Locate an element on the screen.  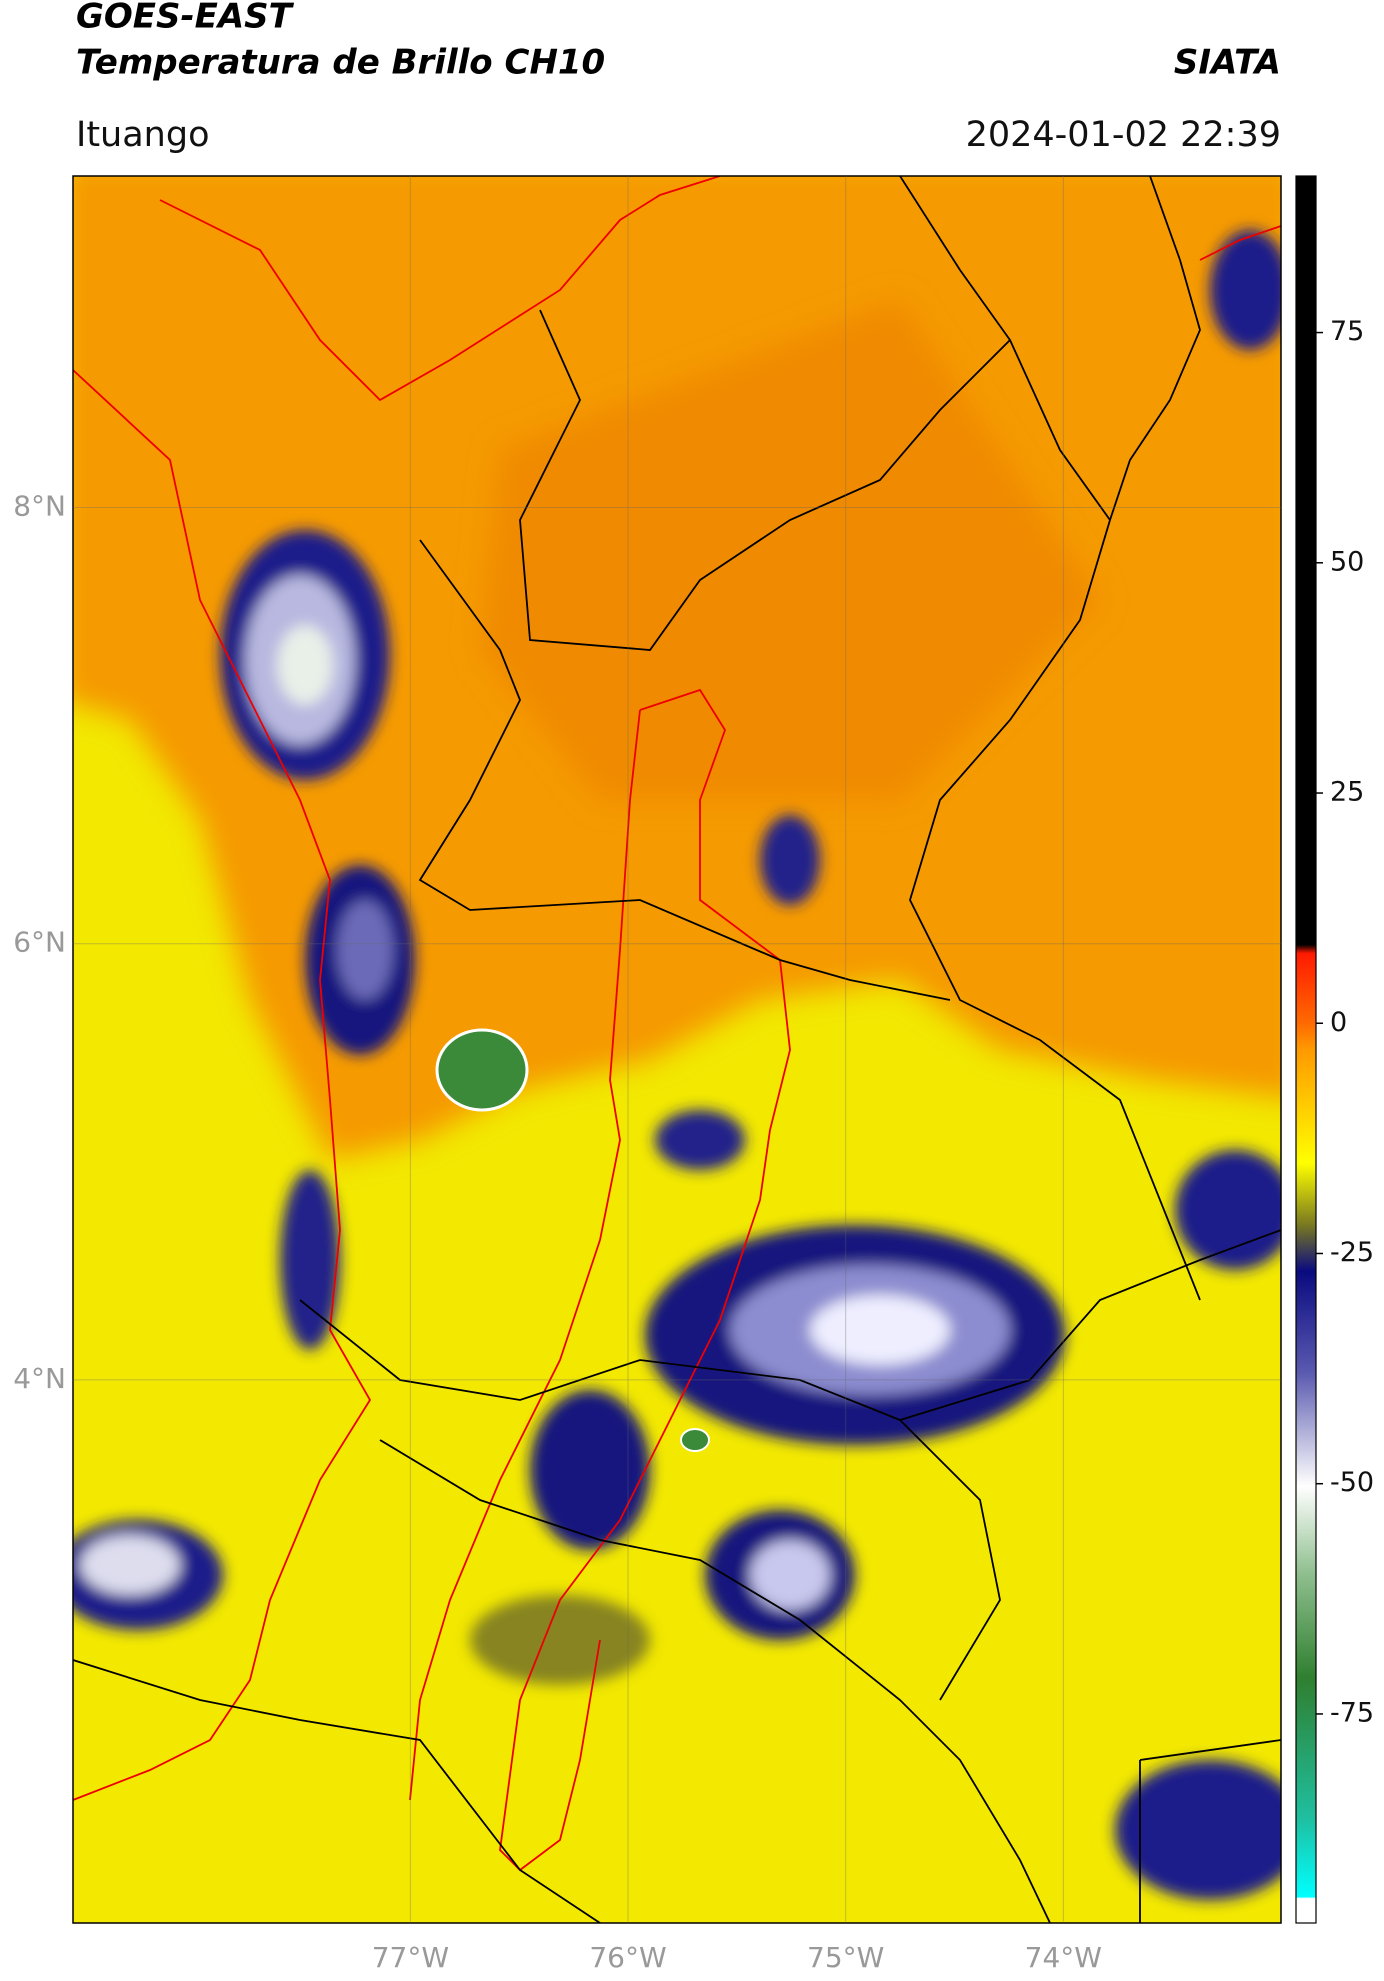
subtitle: Temperatura de Brillo CH10 is located at coordinates (340, 63).